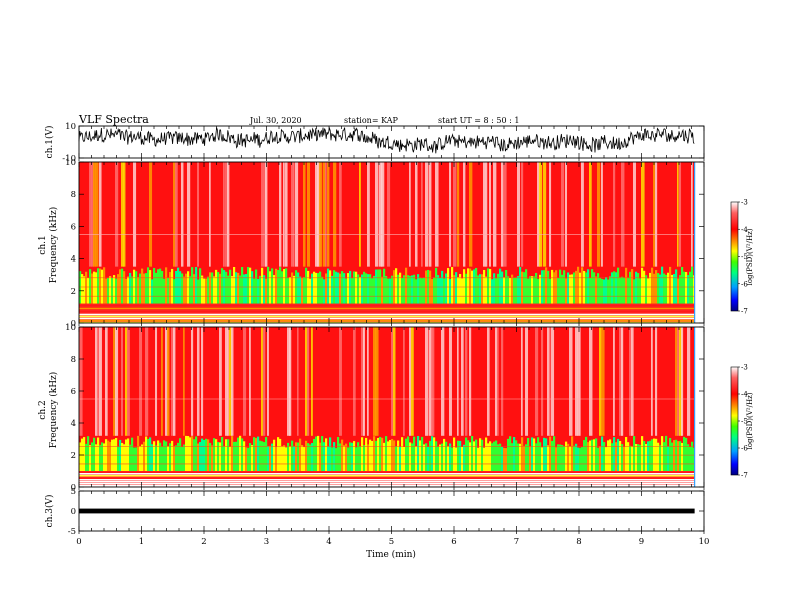  What do you see at coordinates (750, 256) in the screenshot?
I see `ch1-colorbar-label: log(PSD)(V²/Hz)` at bounding box center [750, 256].